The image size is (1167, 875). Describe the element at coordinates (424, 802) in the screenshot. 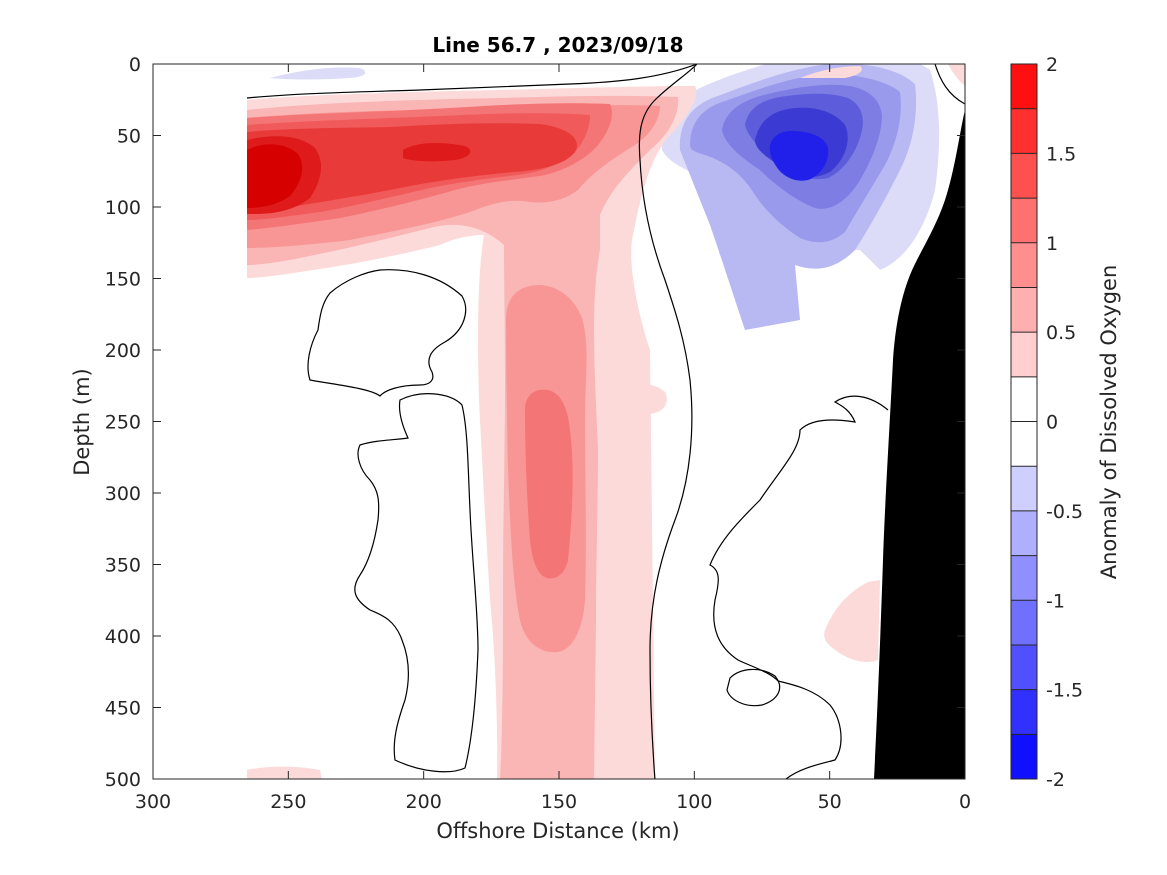

I see `x-tick-label: 200` at that location.